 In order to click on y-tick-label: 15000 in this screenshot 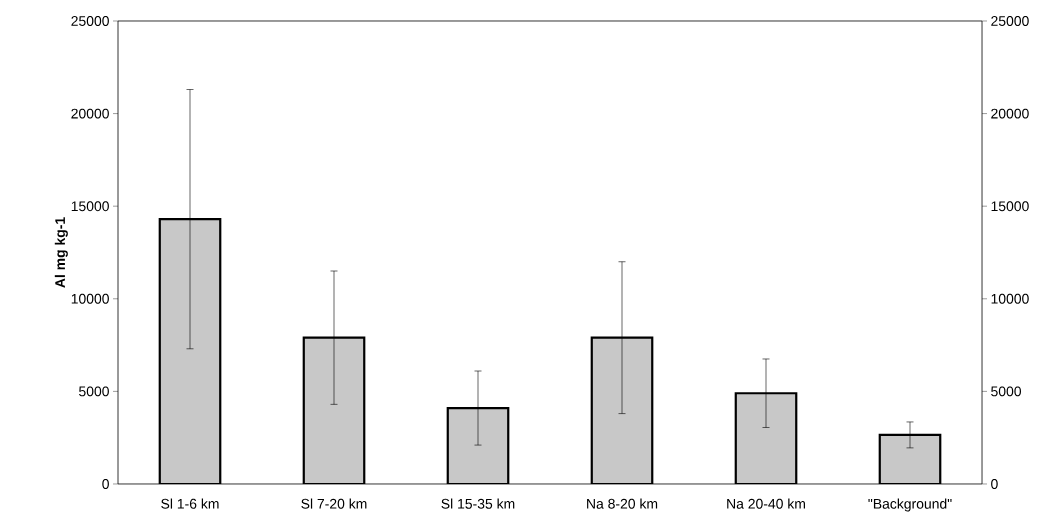, I will do `click(90, 206)`.